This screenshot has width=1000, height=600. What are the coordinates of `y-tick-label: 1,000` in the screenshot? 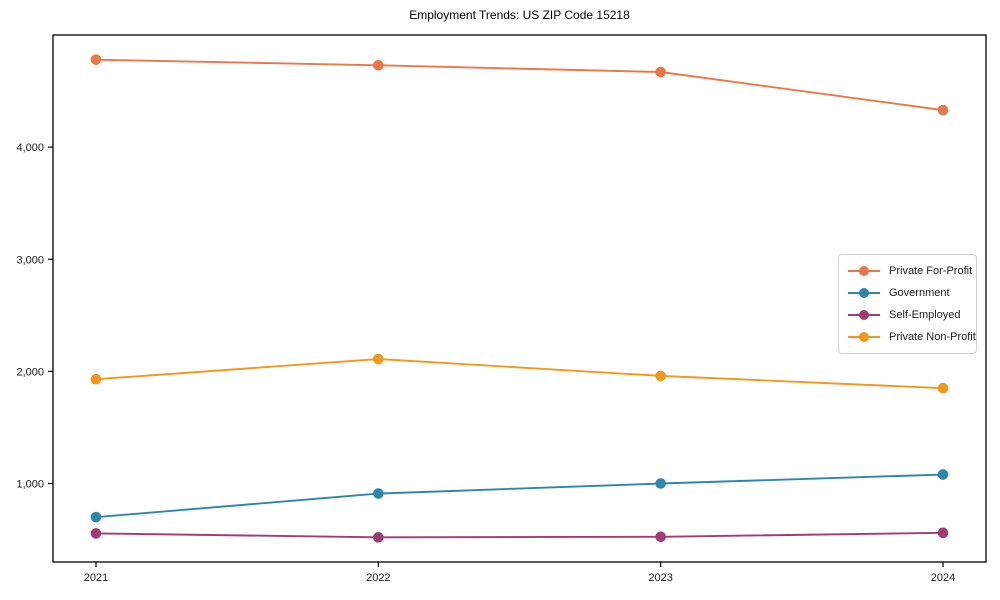 It's located at (30, 485).